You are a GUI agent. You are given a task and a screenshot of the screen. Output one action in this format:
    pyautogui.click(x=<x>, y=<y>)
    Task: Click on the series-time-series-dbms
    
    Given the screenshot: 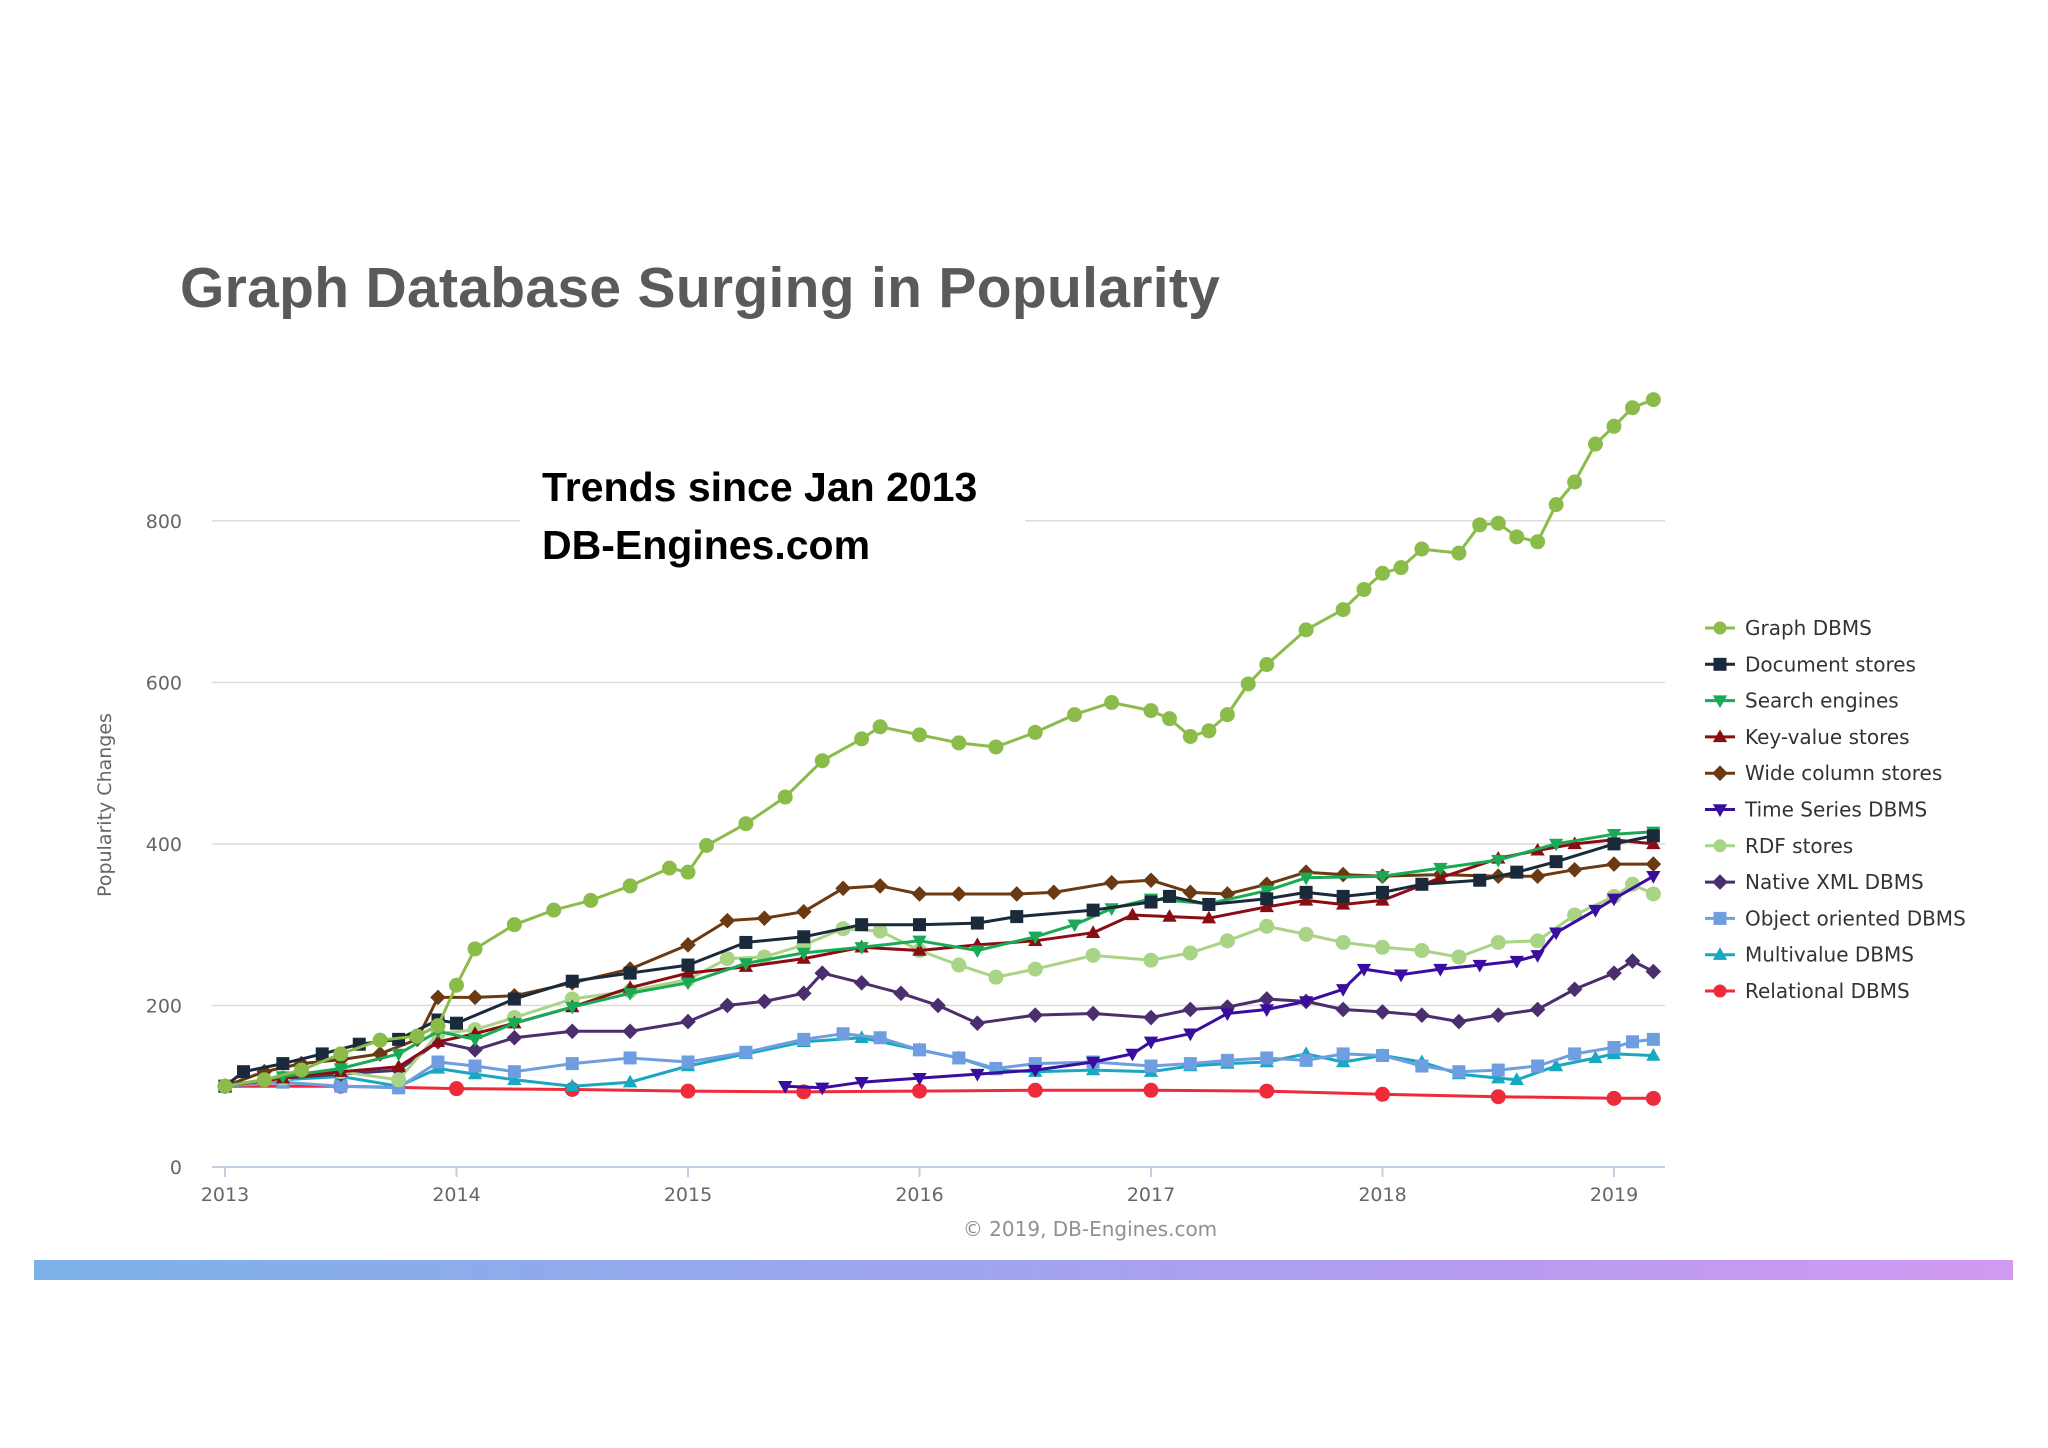 What is the action you would take?
    pyautogui.click(x=1219, y=983)
    